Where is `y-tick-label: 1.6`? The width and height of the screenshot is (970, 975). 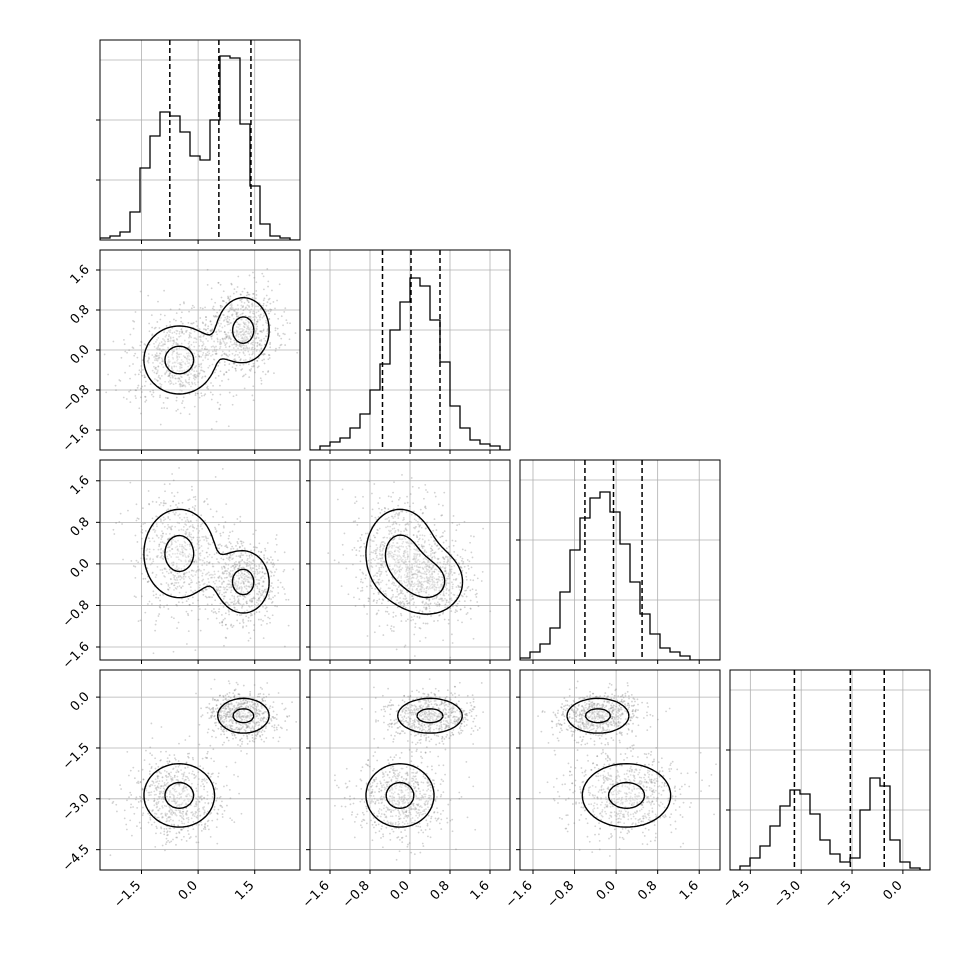 y-tick-label: 1.6 is located at coordinates (80, 274).